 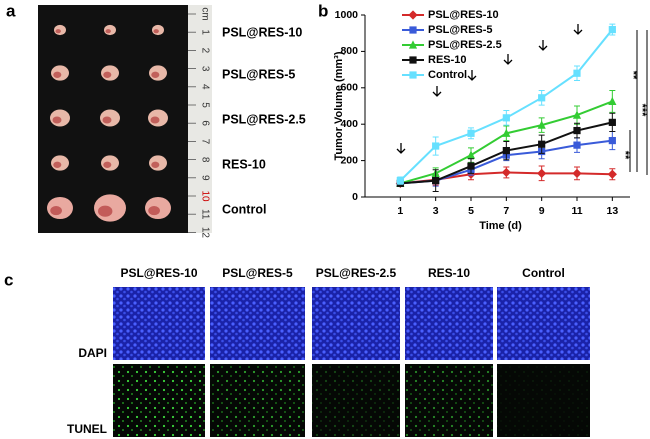 I want to click on ruler-label: 6, so click(x=204, y=123).